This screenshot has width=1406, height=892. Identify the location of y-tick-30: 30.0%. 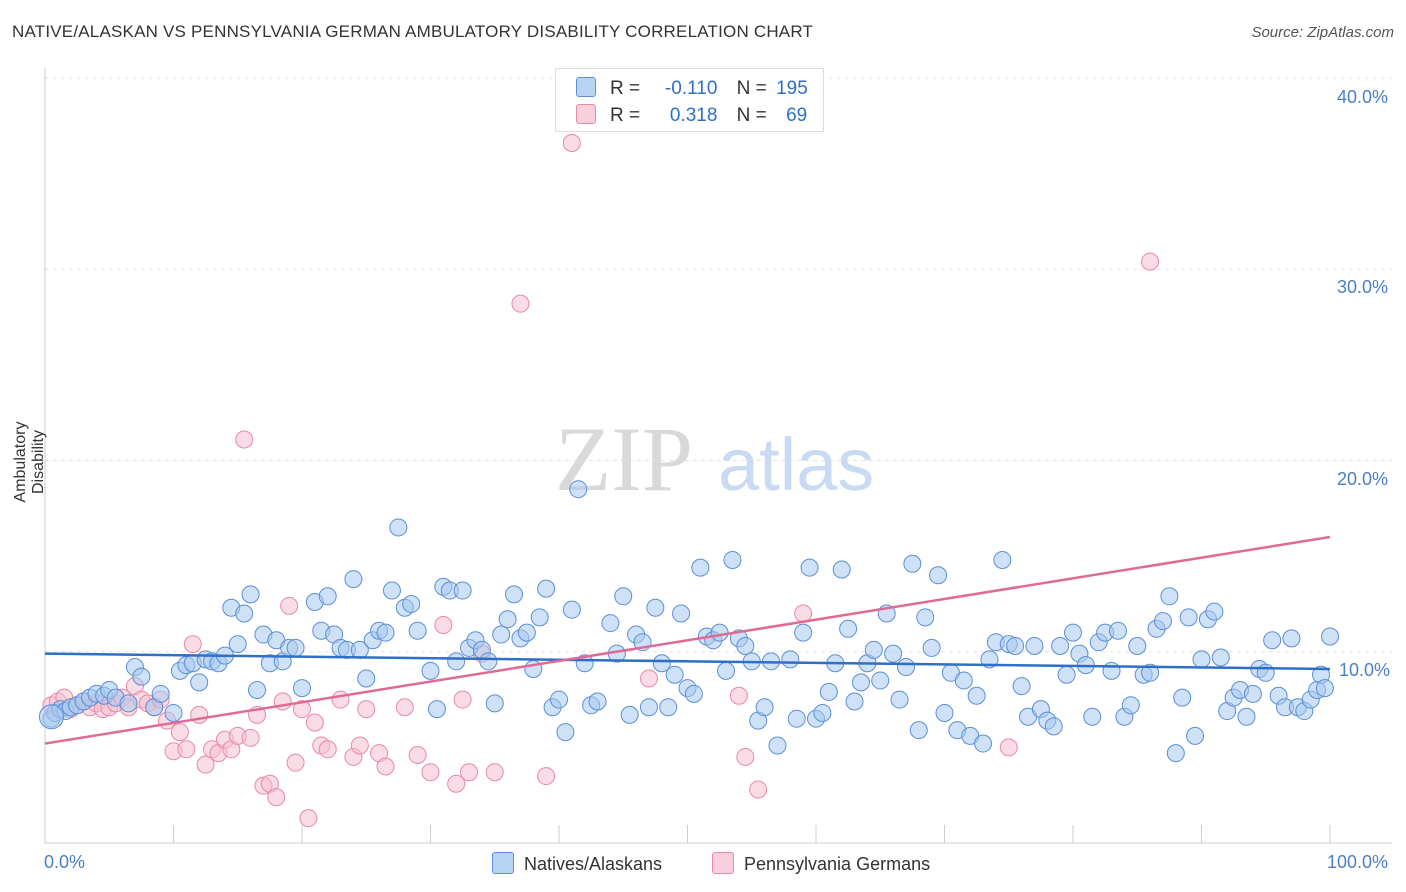
(1363, 287).